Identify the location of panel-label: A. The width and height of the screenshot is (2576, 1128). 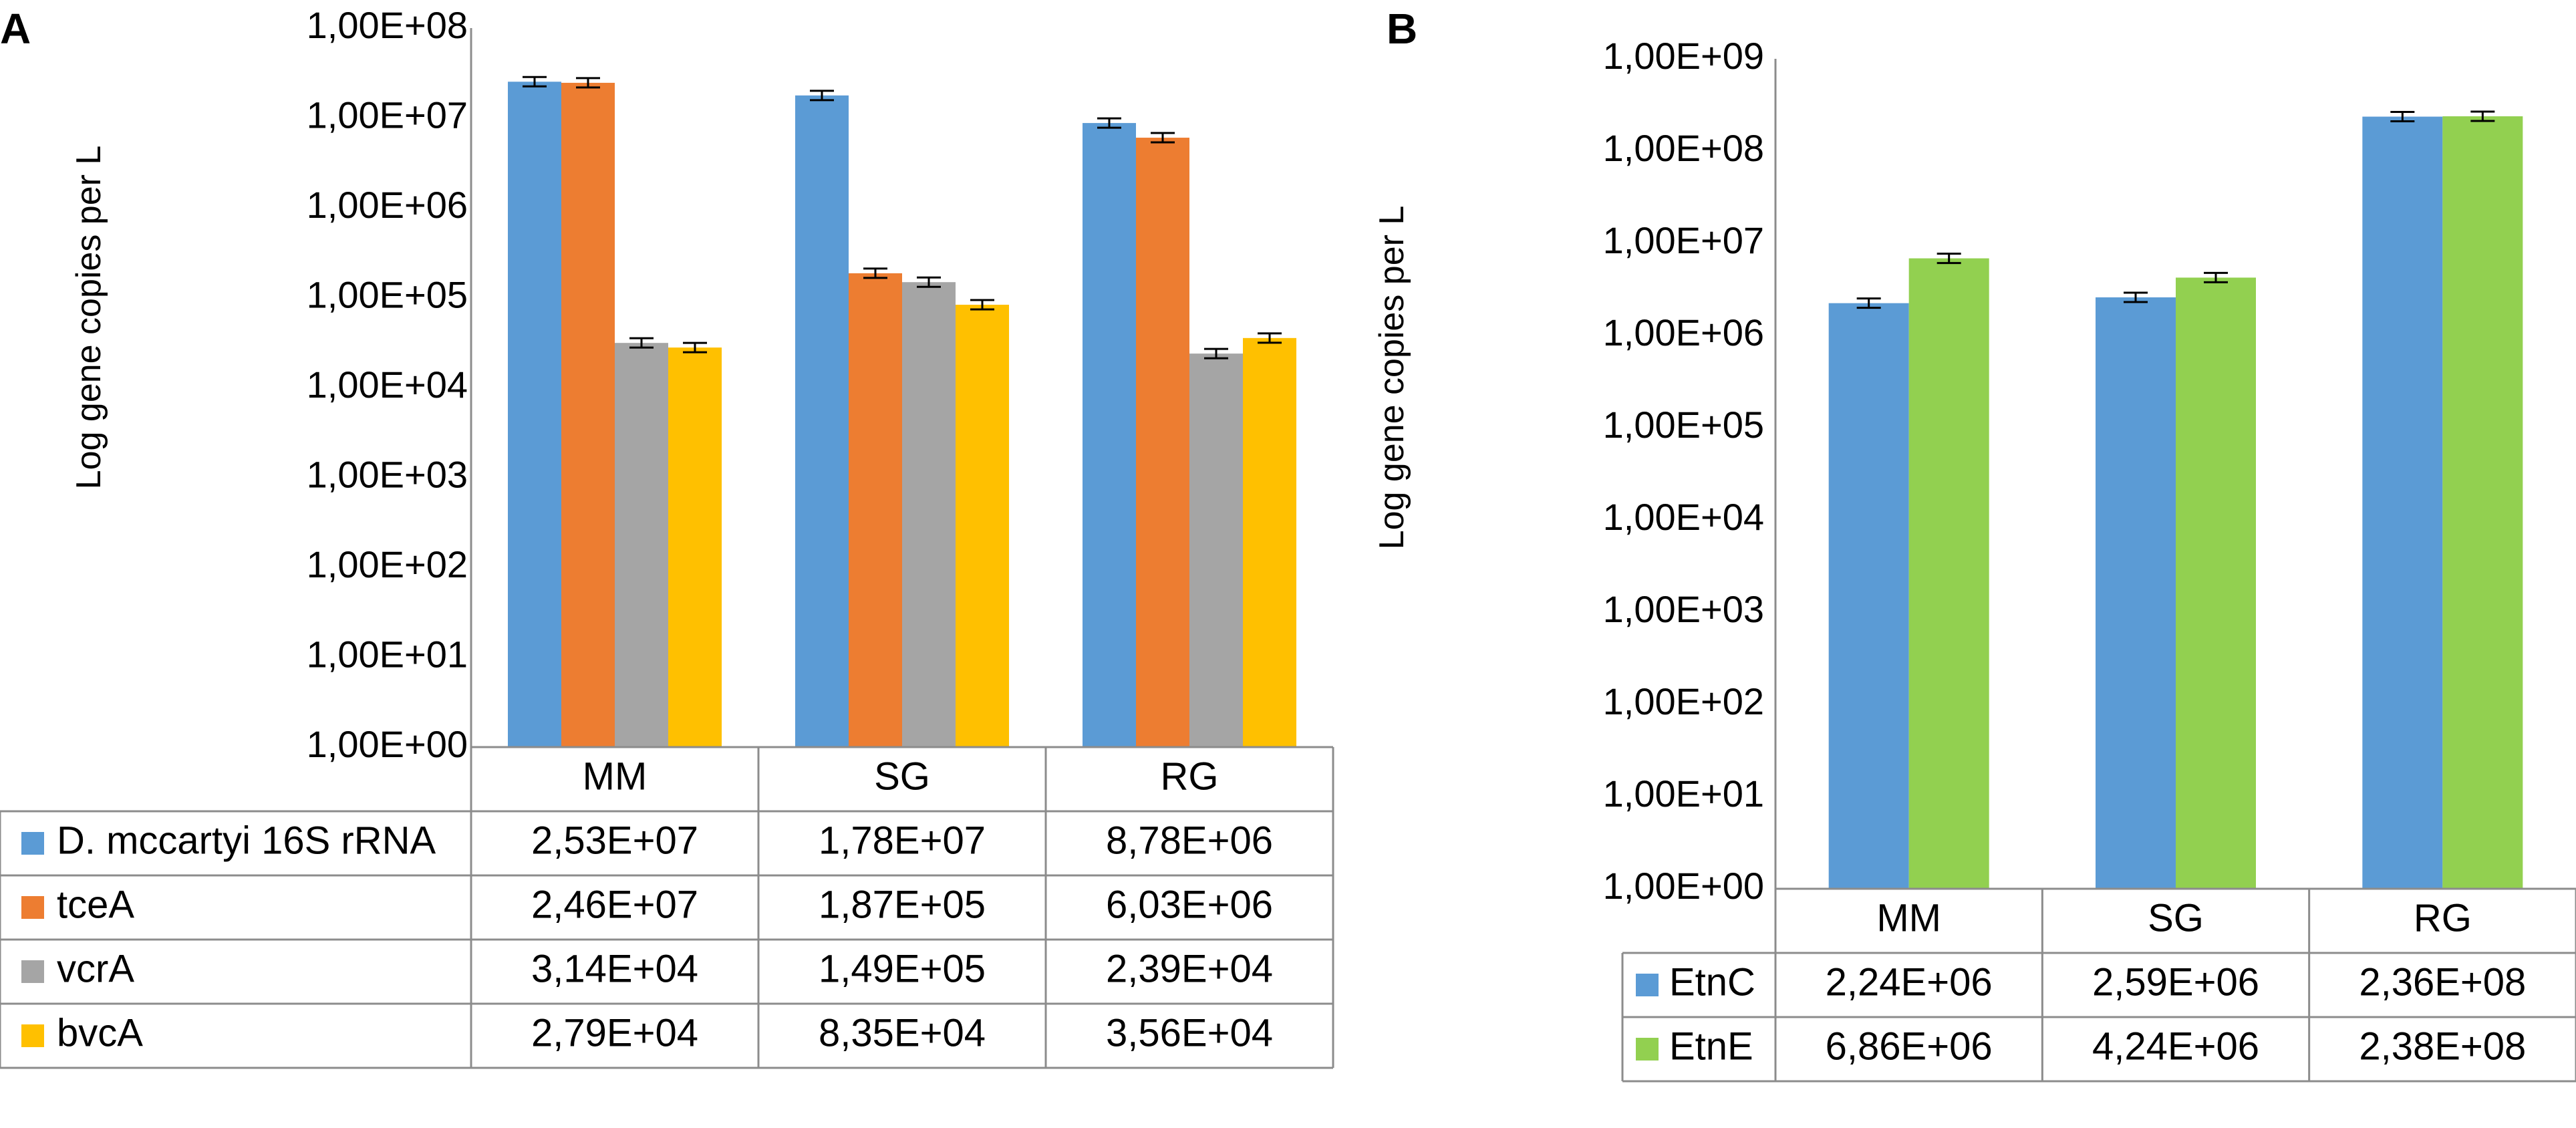
(15, 29).